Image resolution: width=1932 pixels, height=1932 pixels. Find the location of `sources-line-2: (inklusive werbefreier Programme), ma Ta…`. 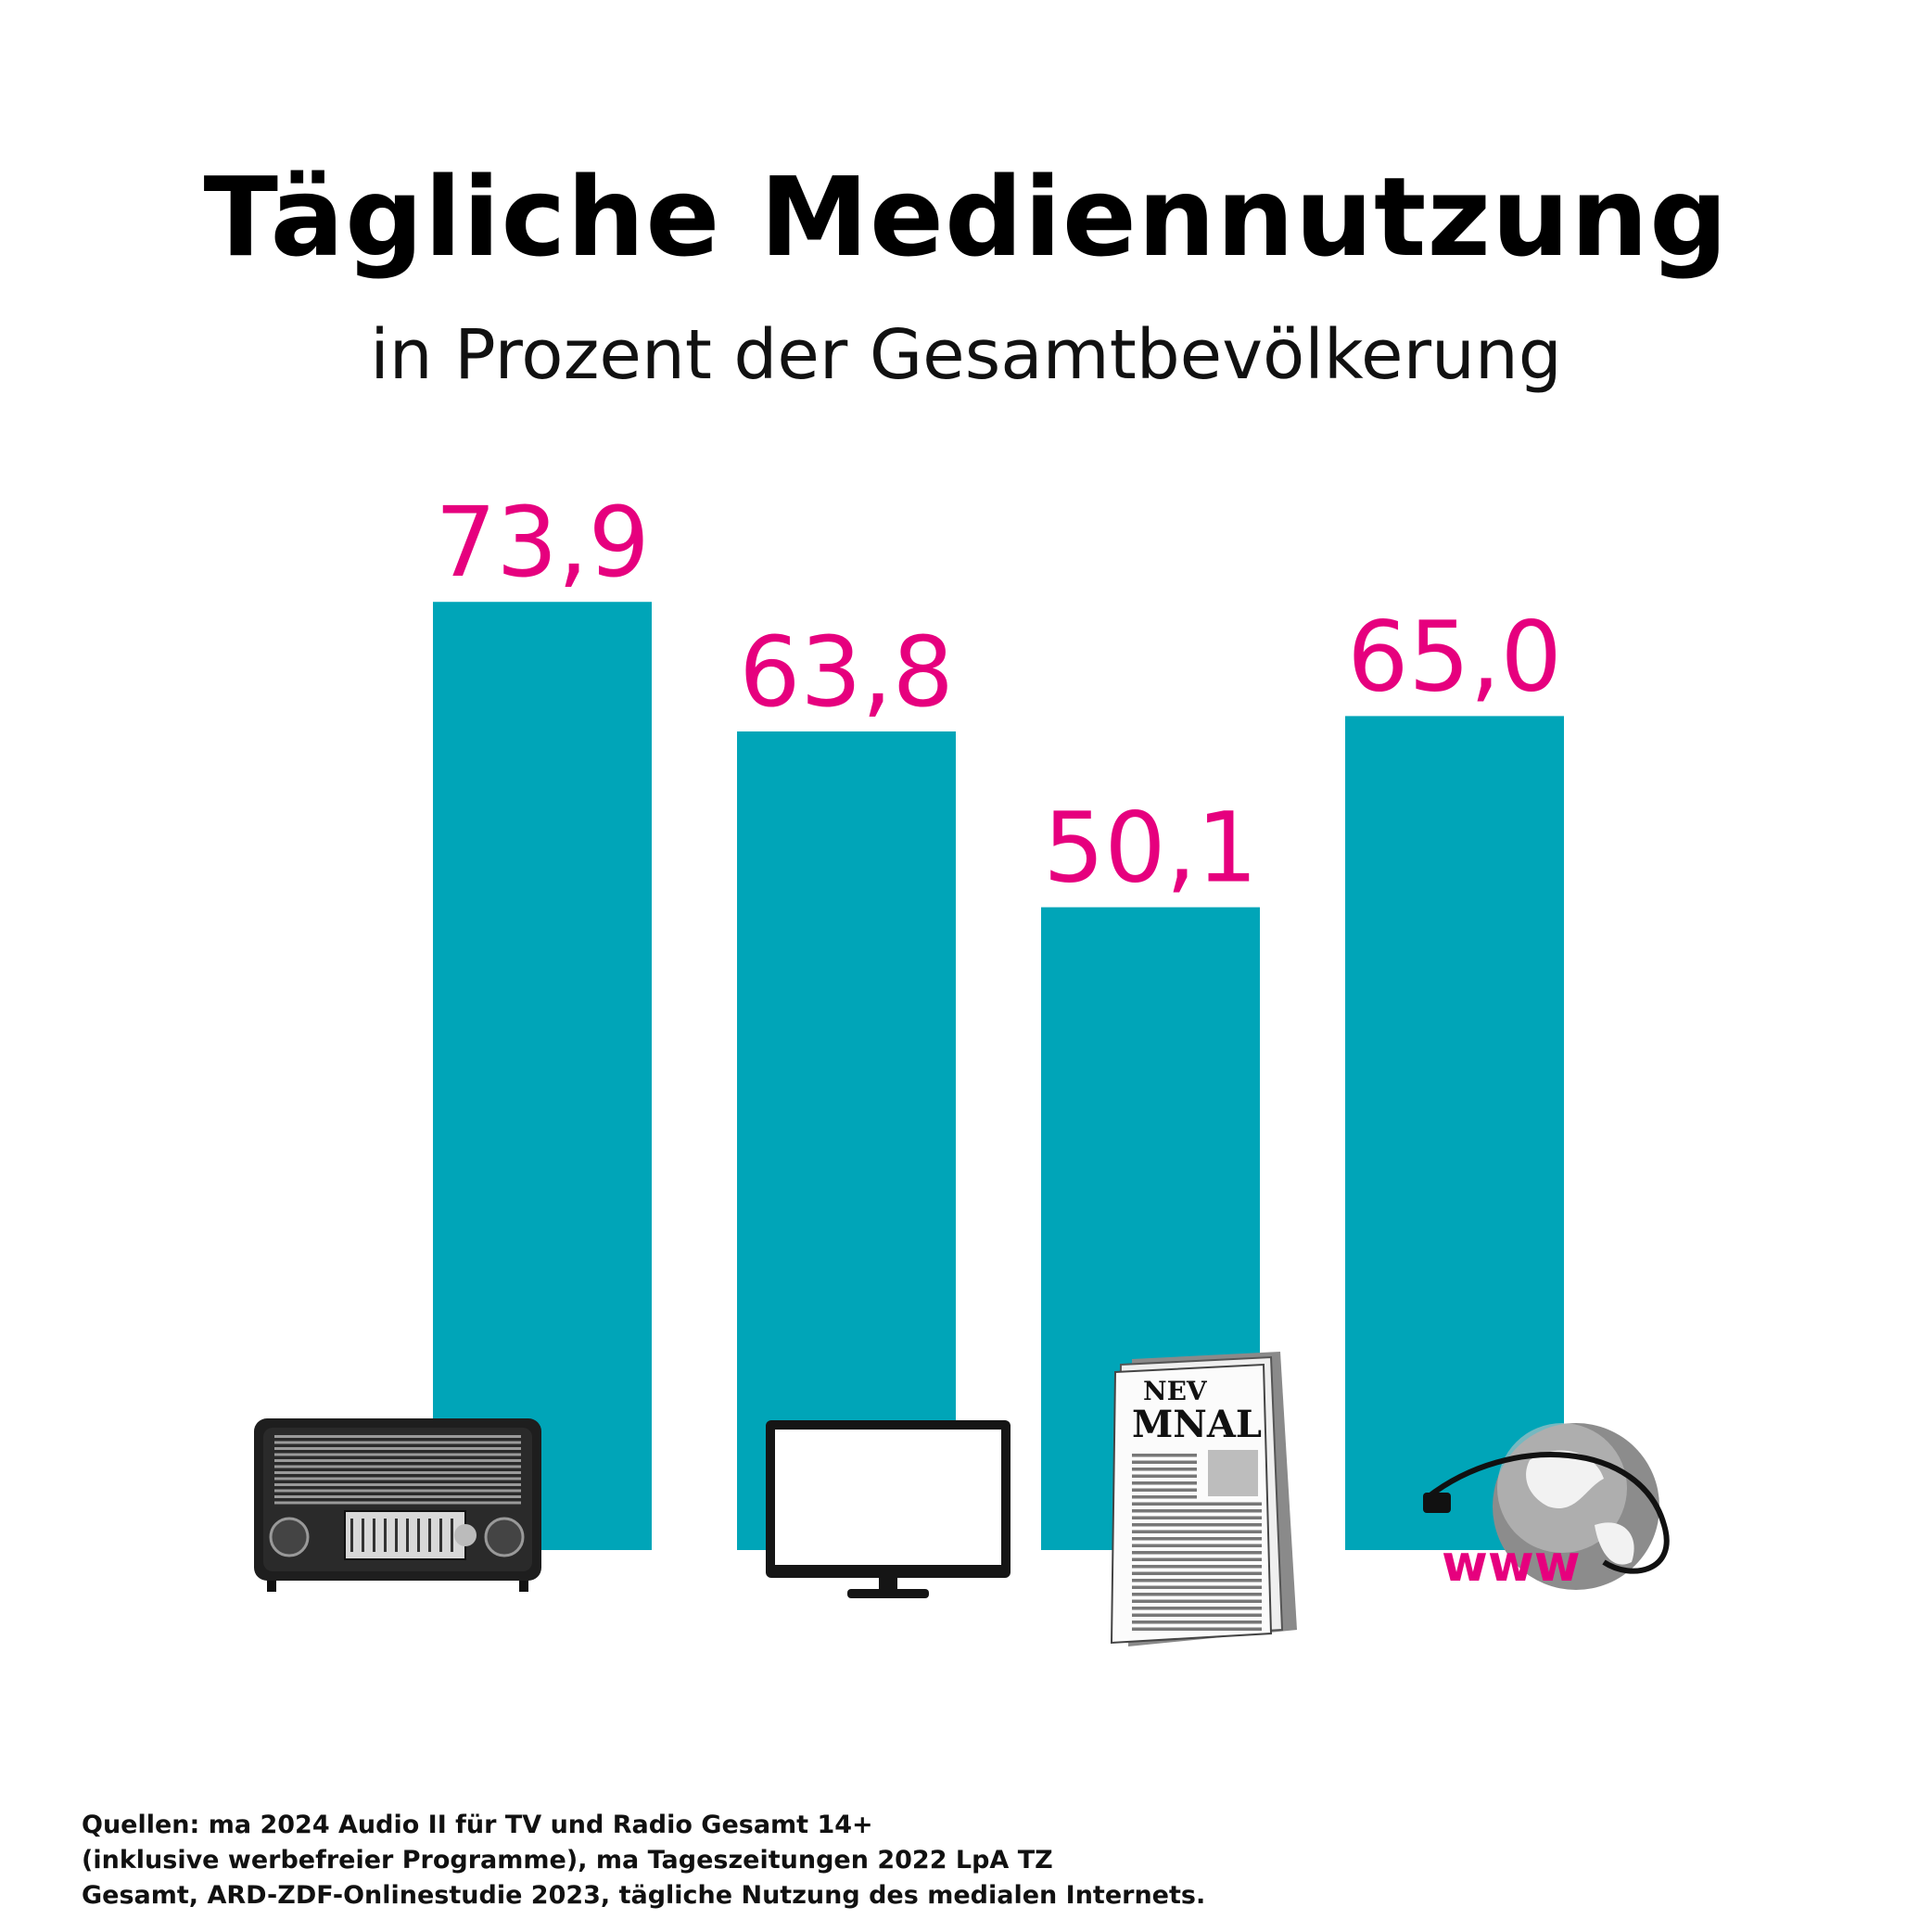

sources-line-2: (inklusive werbefreier Programme), ma Ta… is located at coordinates (567, 1860).